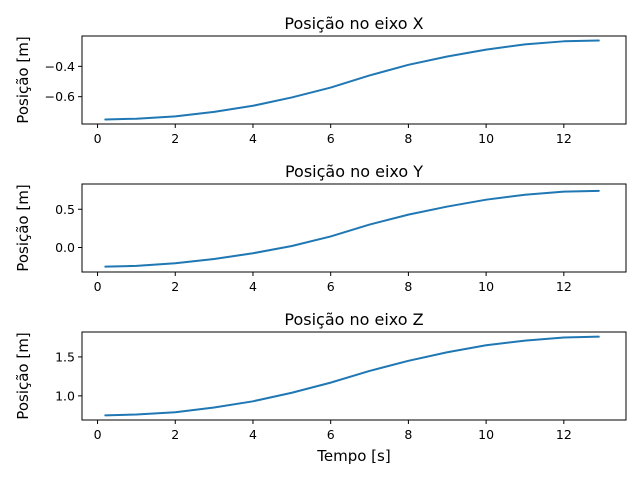  I want to click on y-tick-label: 0.5, so click(65, 209).